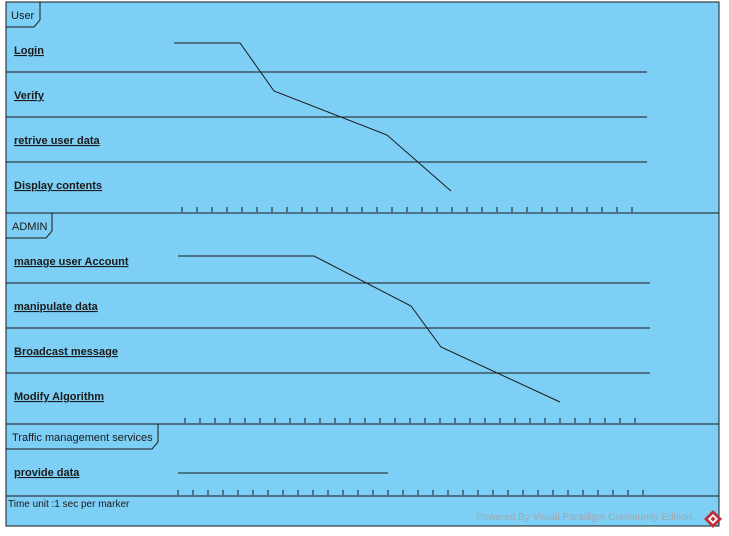 The width and height of the screenshot is (729, 536). I want to click on lifeline-label-broadcast-message: Broadcast message, so click(66, 352).